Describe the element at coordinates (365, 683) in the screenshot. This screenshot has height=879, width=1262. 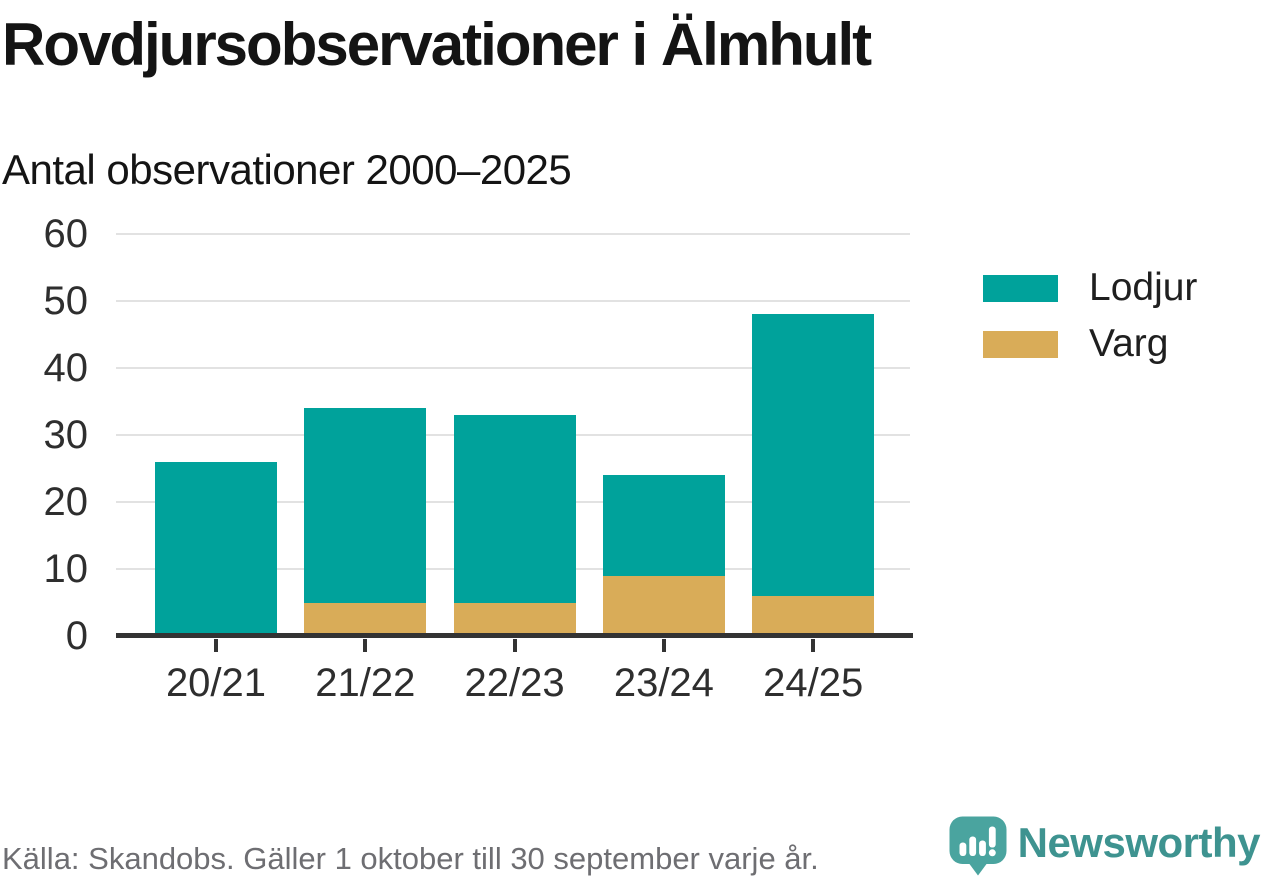
I see `x-tick-label: 21/22` at that location.